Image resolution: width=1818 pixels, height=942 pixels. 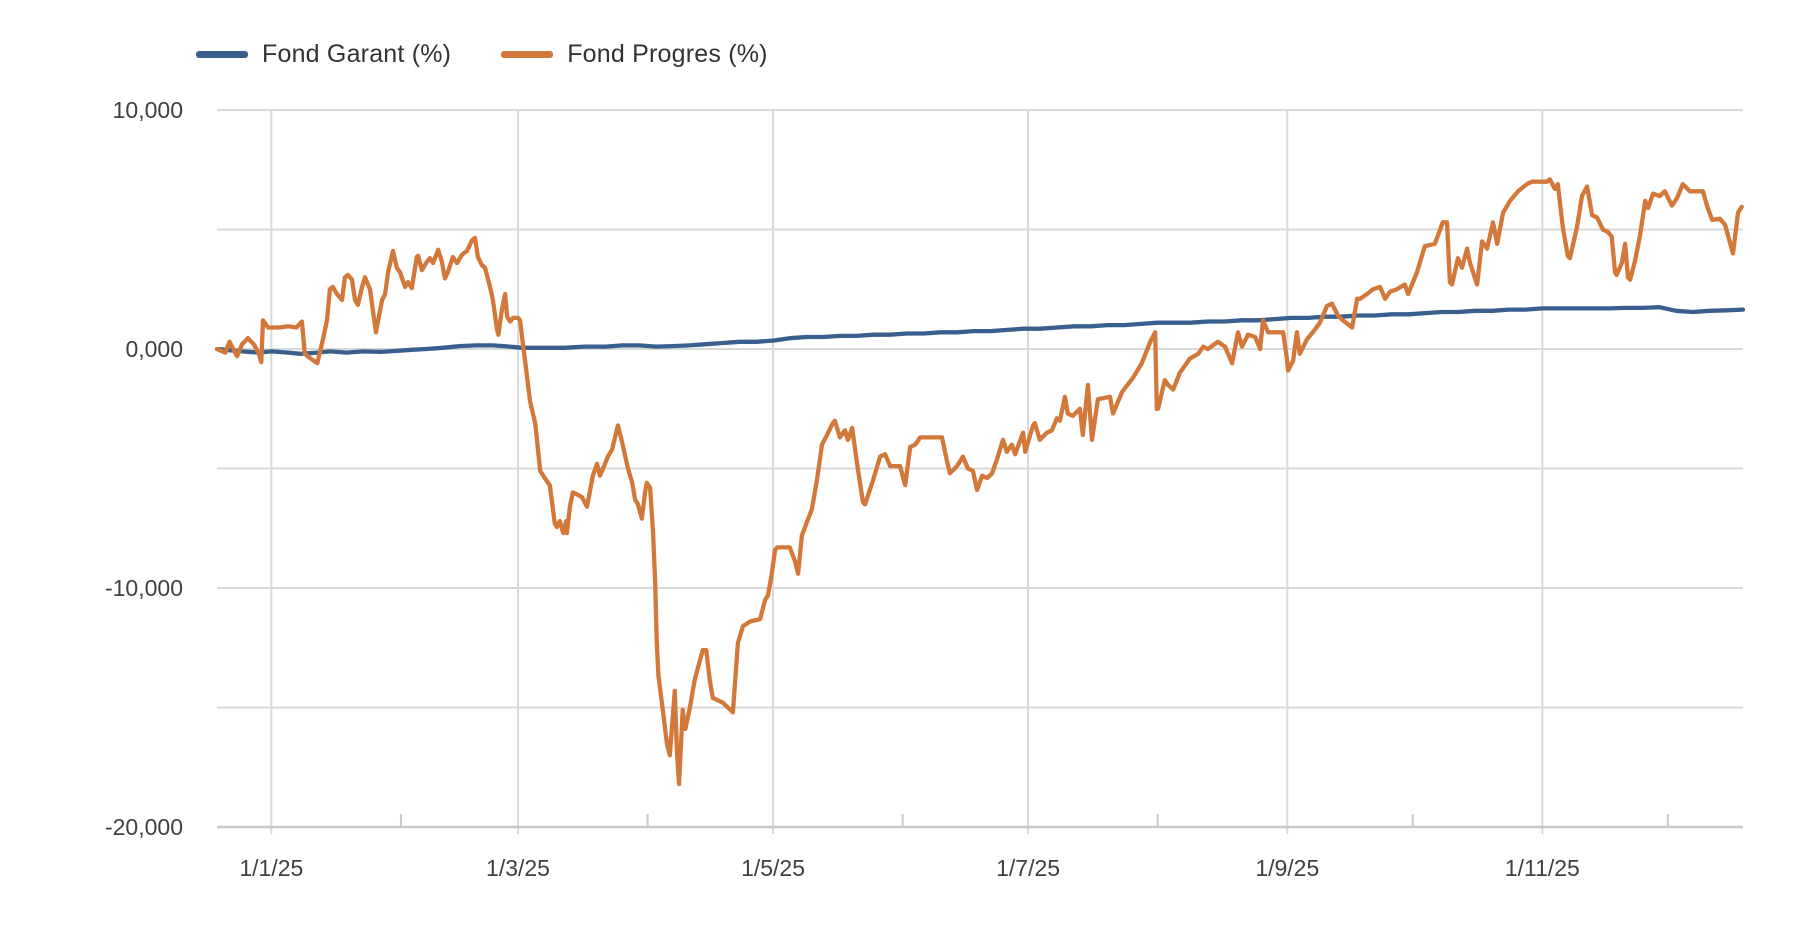 What do you see at coordinates (148, 110) in the screenshot?
I see `y-axis-tick-label: 10,000` at bounding box center [148, 110].